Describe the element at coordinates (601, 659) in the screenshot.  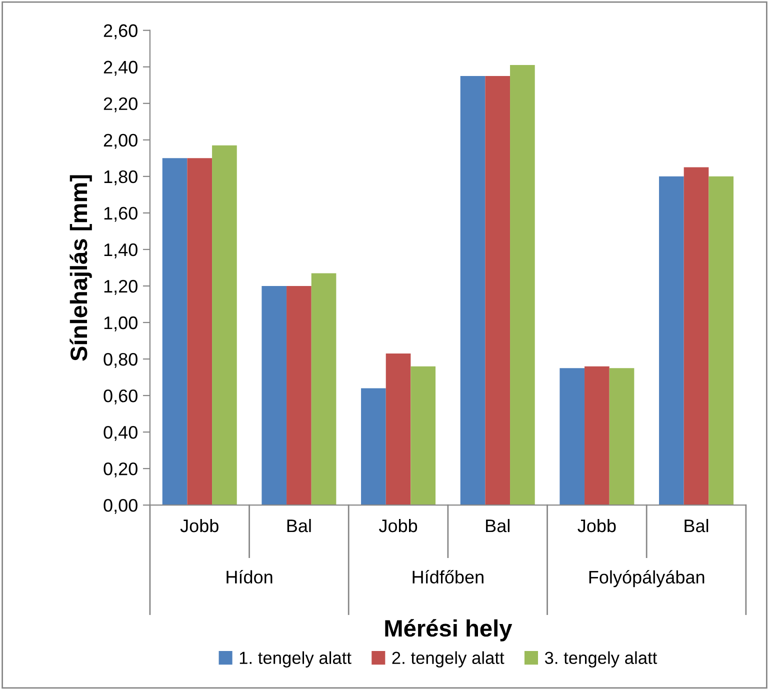
I see `legend-label: 3. tengely alatt` at that location.